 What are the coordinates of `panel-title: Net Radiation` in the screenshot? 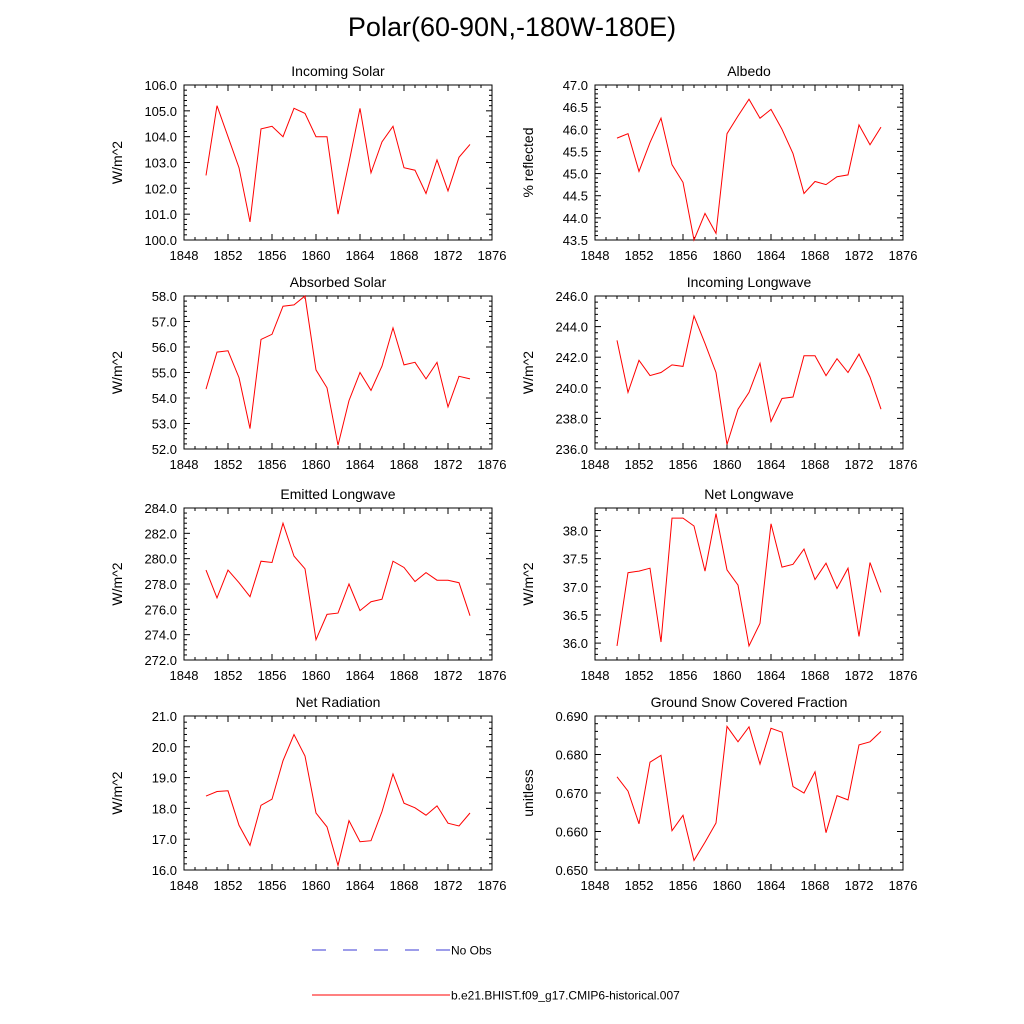 It's located at (338, 702).